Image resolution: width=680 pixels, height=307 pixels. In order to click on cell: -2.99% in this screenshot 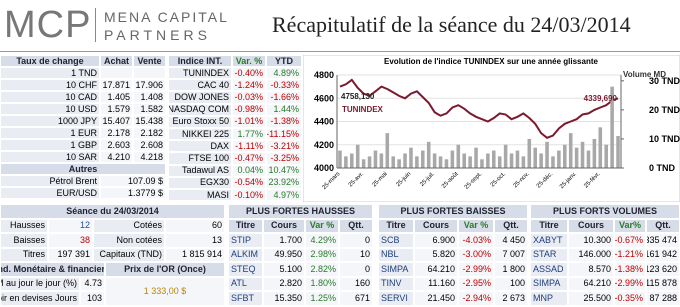, I will do `click(630, 283)`.